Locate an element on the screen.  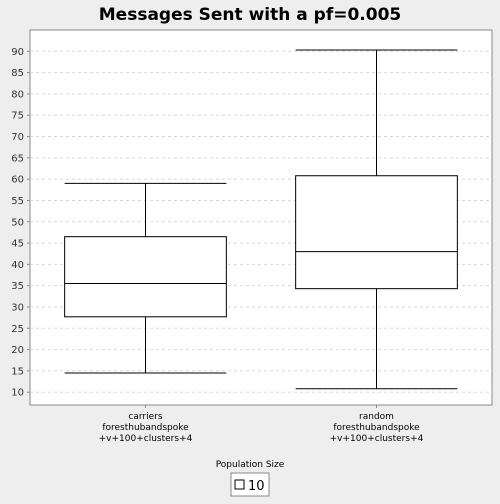
y-tick-label-60: 60 is located at coordinates (17, 180).